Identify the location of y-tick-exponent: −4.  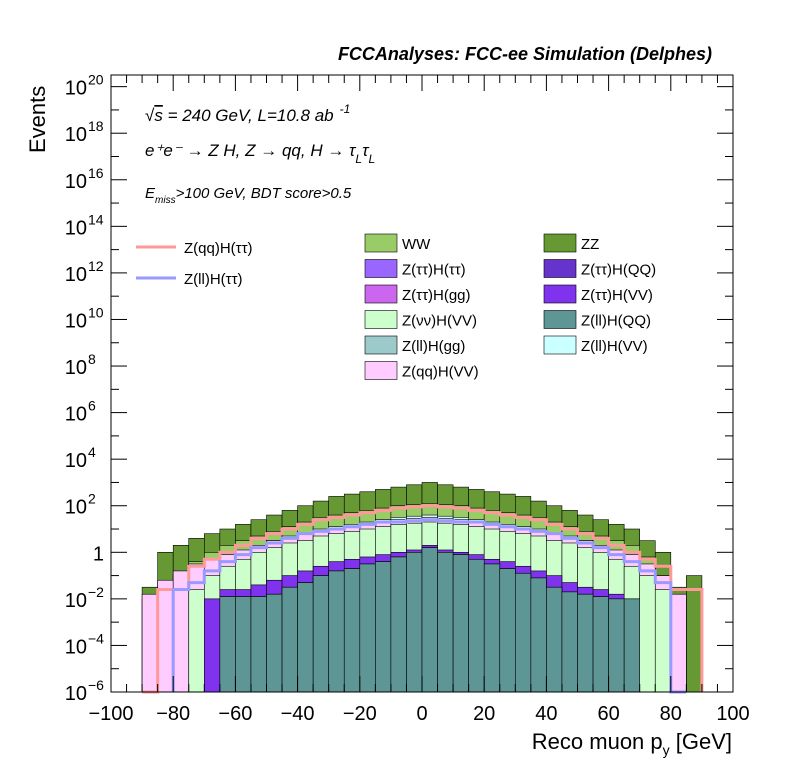
(96, 638).